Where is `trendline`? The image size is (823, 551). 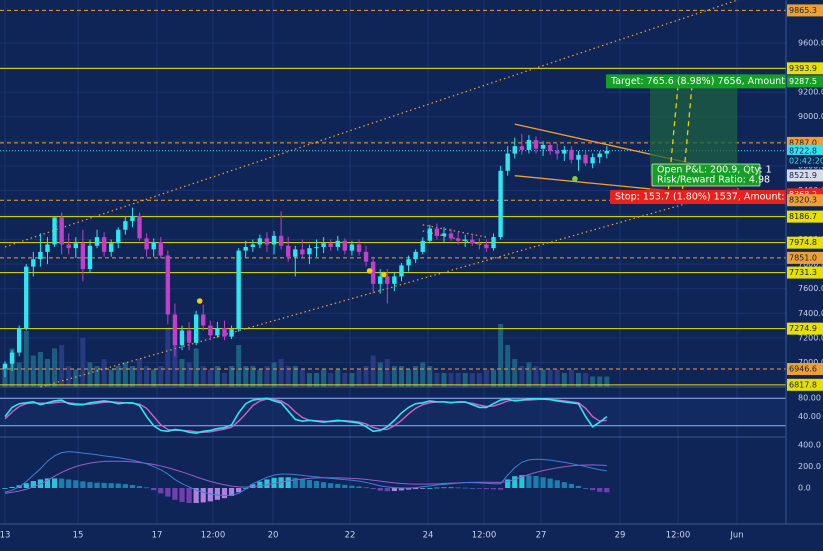
trendline is located at coordinates (454, 238).